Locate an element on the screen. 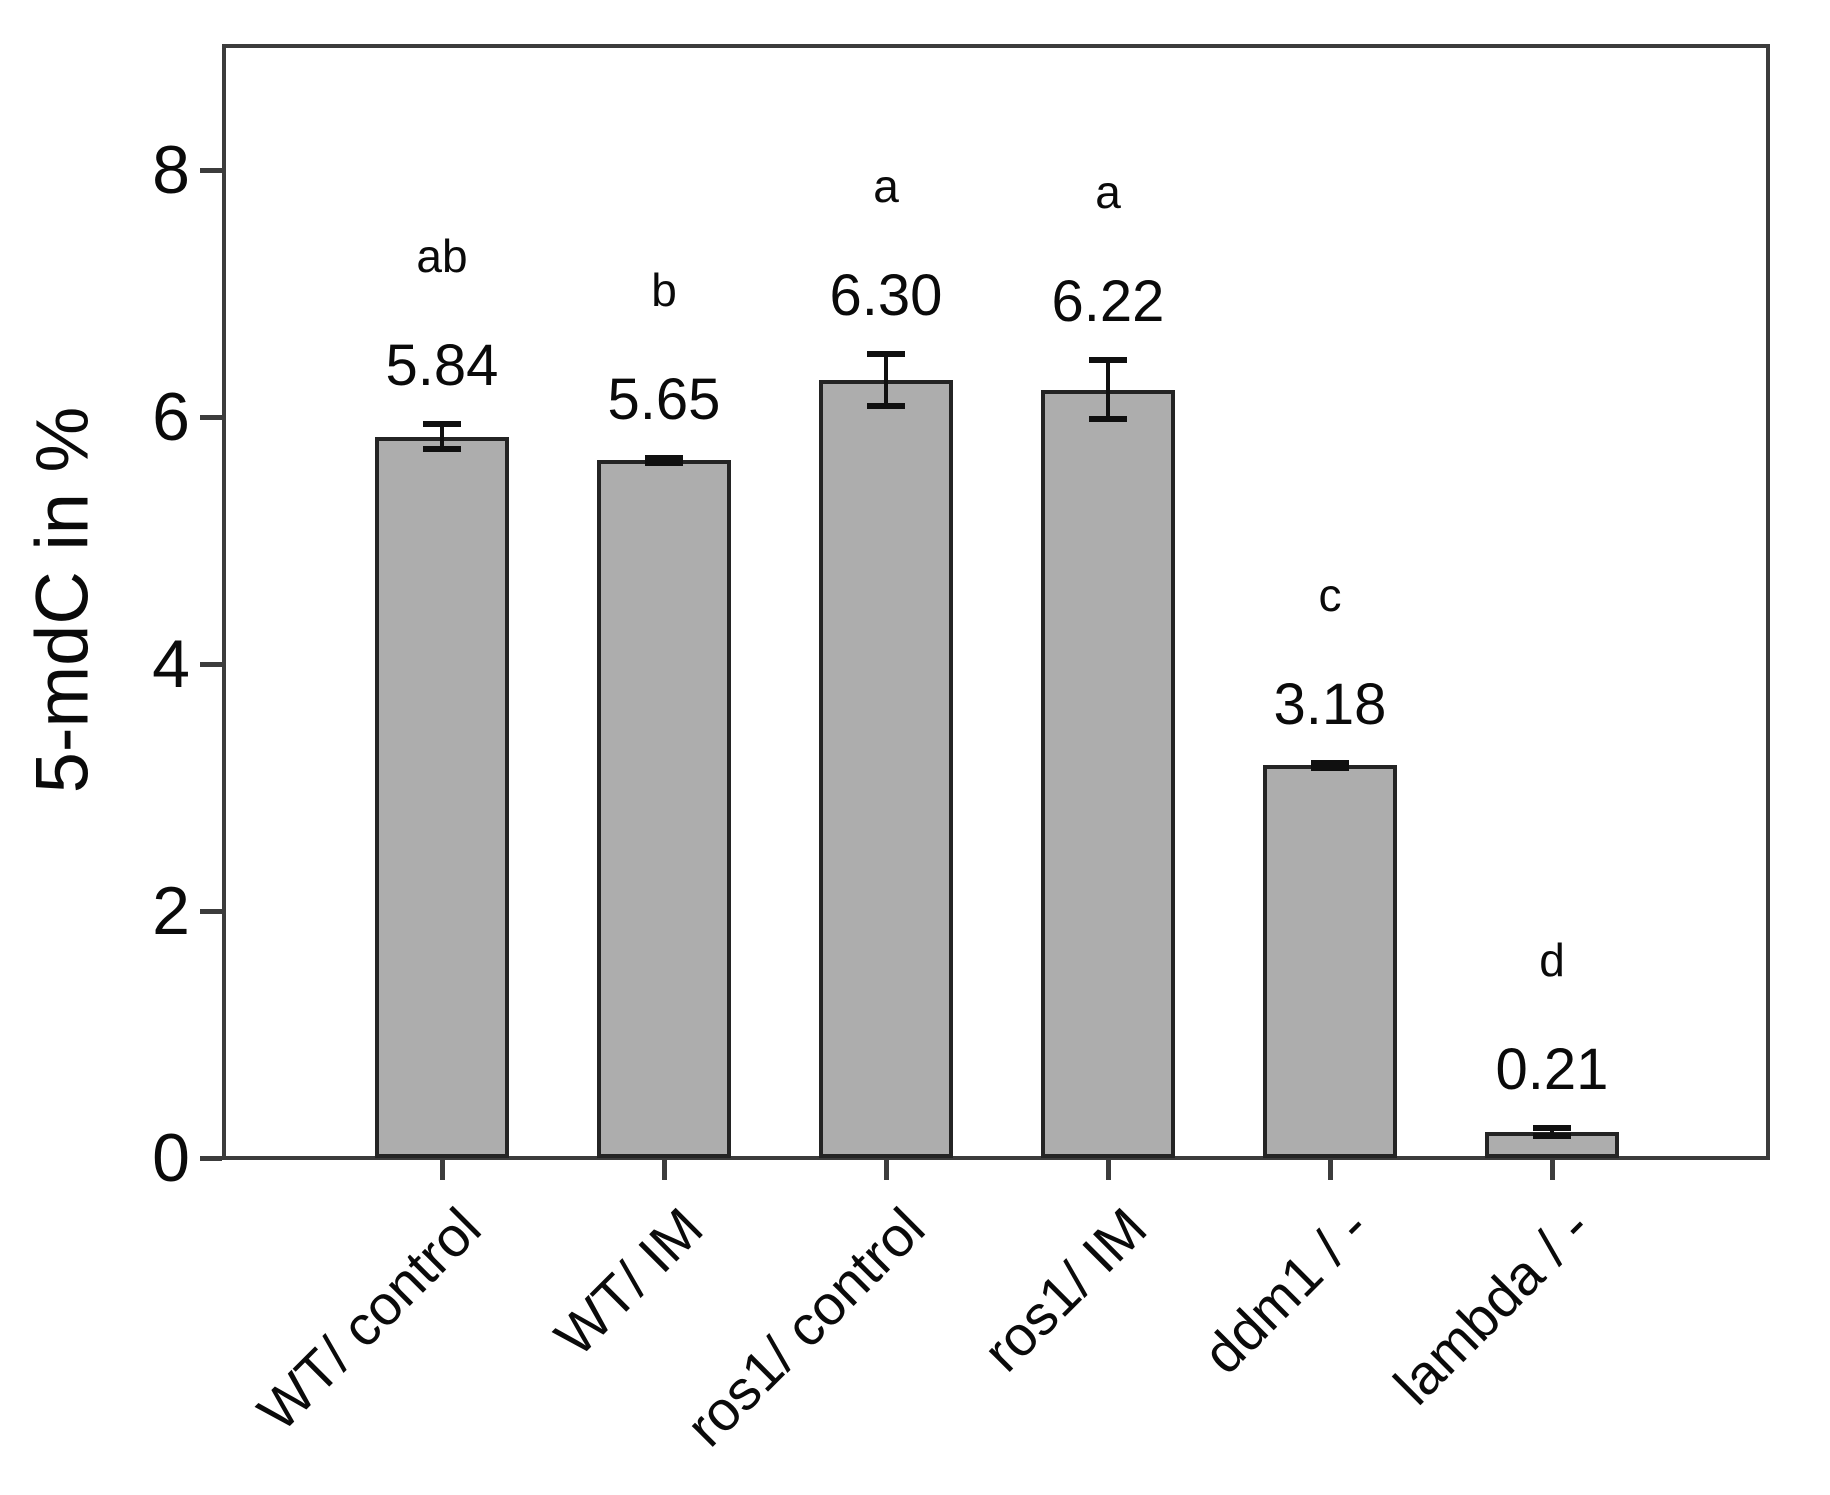  x-tick-label: ros1/ IM is located at coordinates (1064, 1289).